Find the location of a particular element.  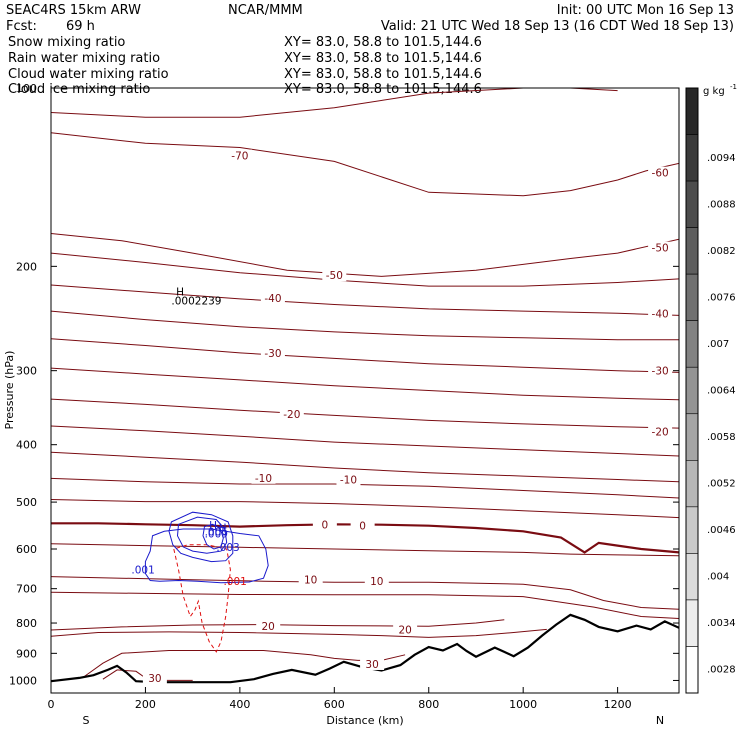

init-time: Init: 00 UTC Mon 16 Sep 13 is located at coordinates (645, 10).